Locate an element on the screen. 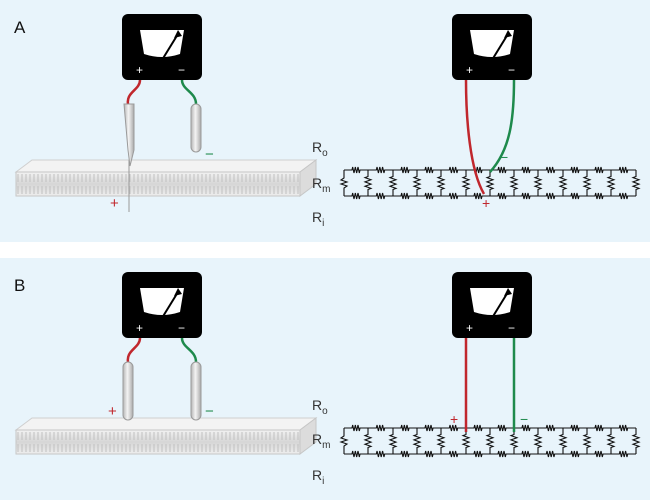 The width and height of the screenshot is (650, 500). panel-label: B is located at coordinates (20, 285).